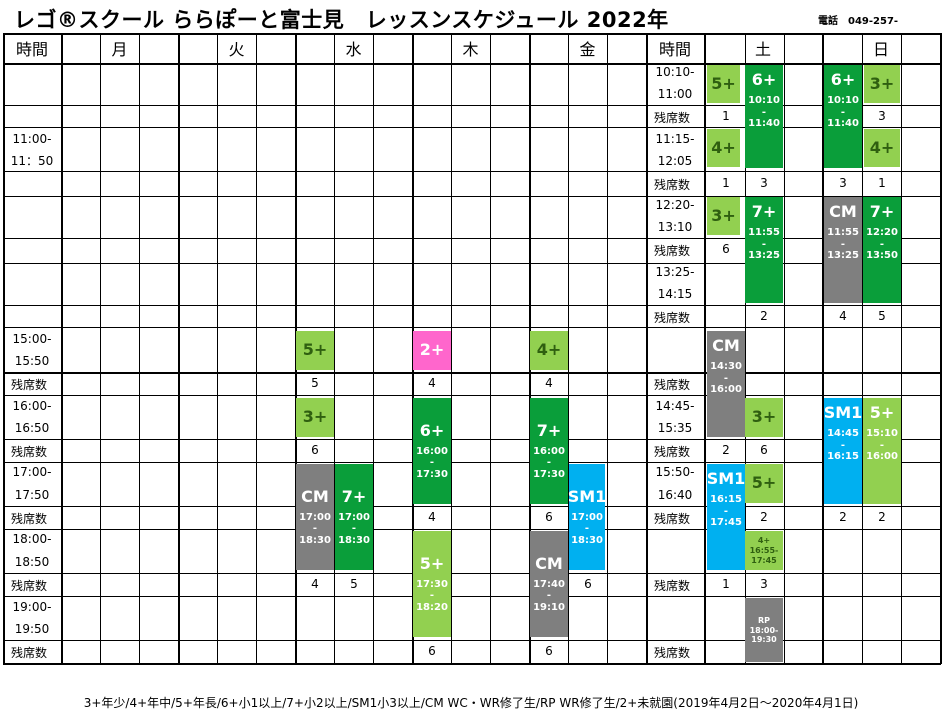  I want to click on header-sunday: 日, so click(880, 49).